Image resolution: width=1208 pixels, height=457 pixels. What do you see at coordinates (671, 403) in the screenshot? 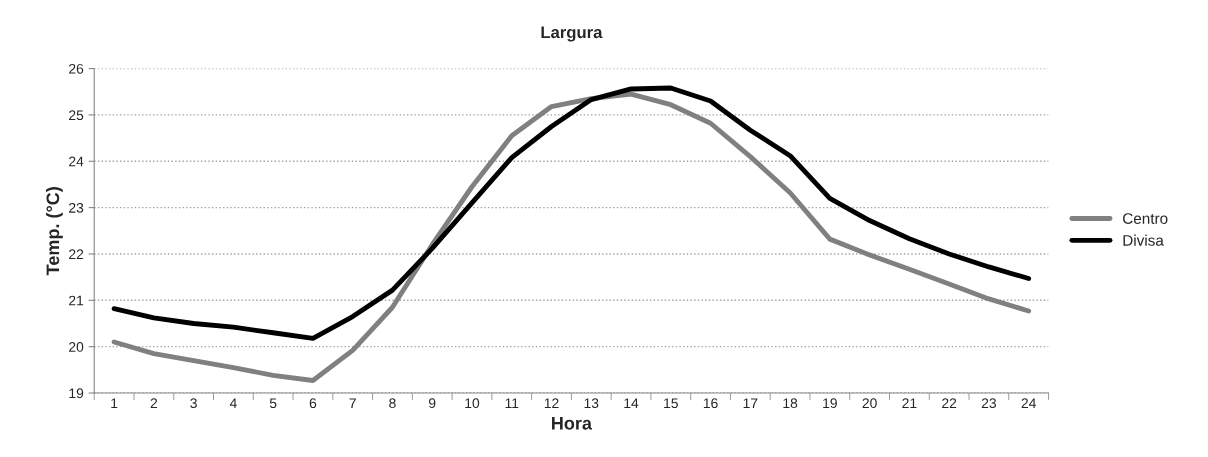
I see `x-tick-label: 15` at bounding box center [671, 403].